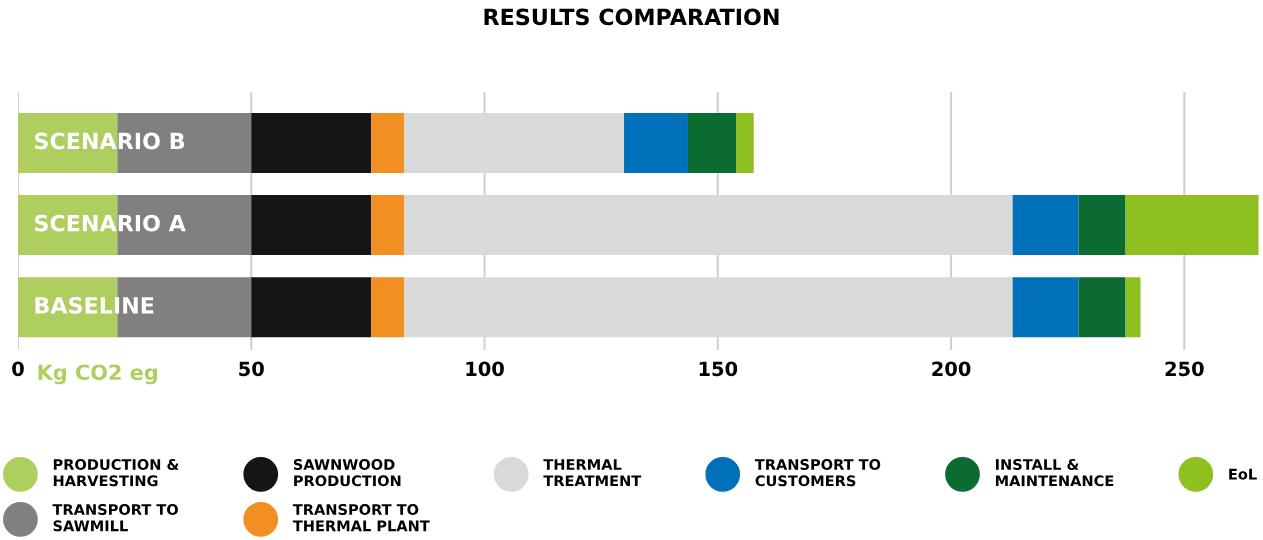 The height and width of the screenshot is (540, 1263). What do you see at coordinates (817, 472) in the screenshot?
I see `legend-label: TRANSPORT TO CUSTOMERS` at bounding box center [817, 472].